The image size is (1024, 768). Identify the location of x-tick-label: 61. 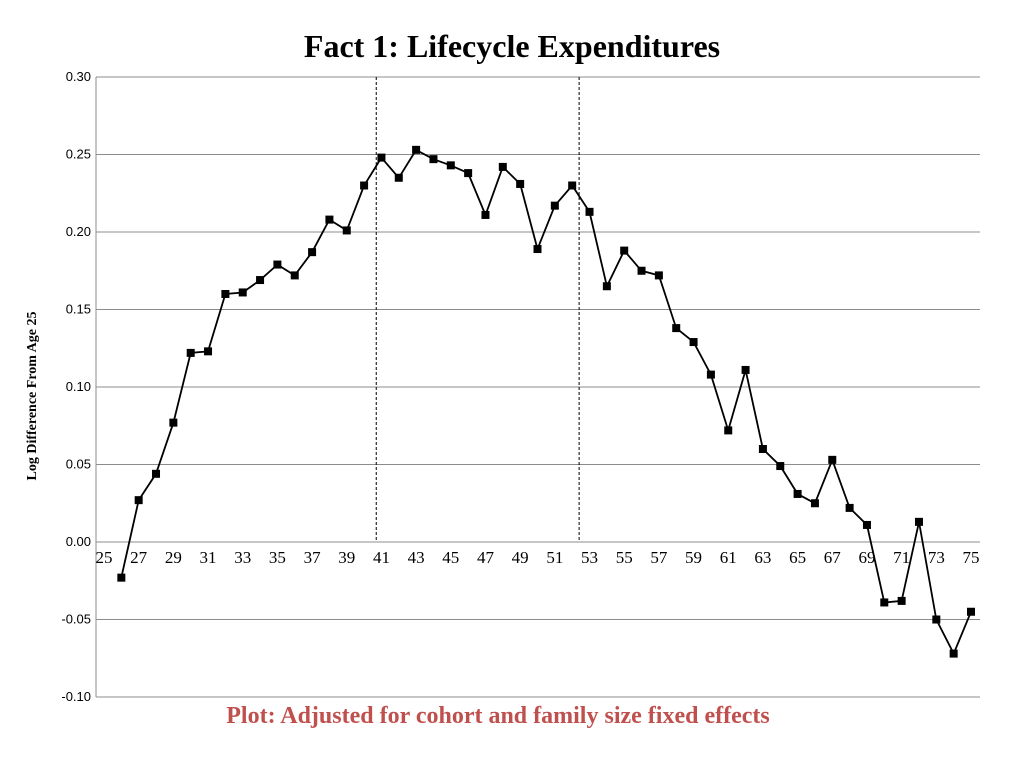
(728, 557).